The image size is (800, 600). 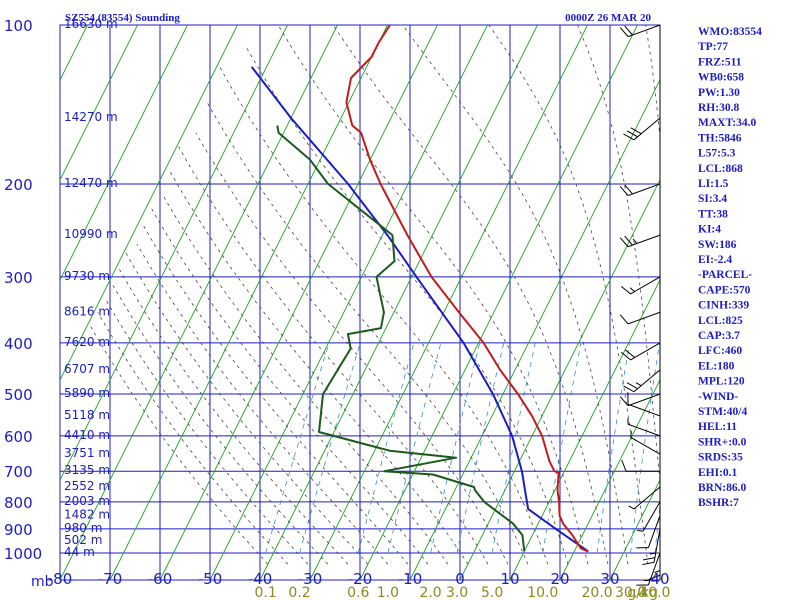 I want to click on index-line: CAPE:570, so click(x=724, y=290).